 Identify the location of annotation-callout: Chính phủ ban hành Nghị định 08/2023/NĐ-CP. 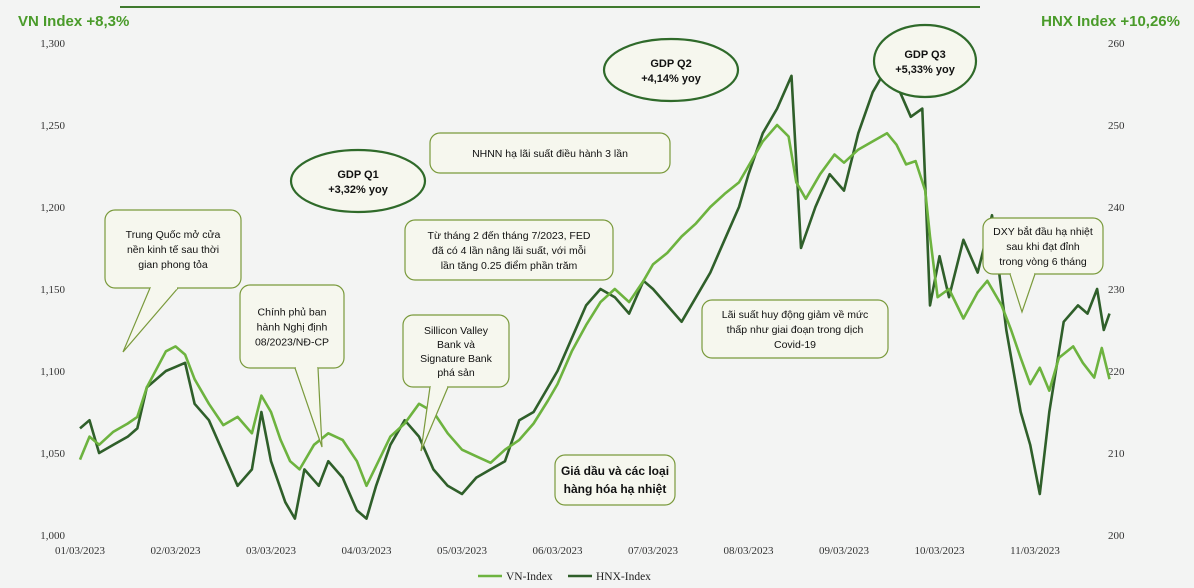
(292, 366).